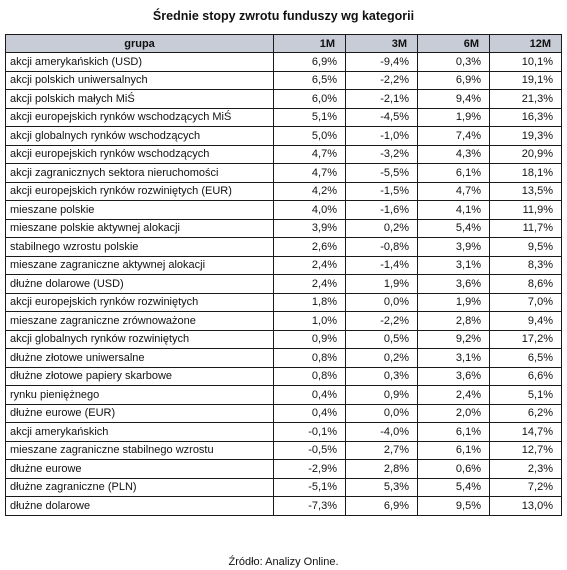 The image size is (567, 570). I want to click on cell-6m: 9,4%, so click(453, 99).